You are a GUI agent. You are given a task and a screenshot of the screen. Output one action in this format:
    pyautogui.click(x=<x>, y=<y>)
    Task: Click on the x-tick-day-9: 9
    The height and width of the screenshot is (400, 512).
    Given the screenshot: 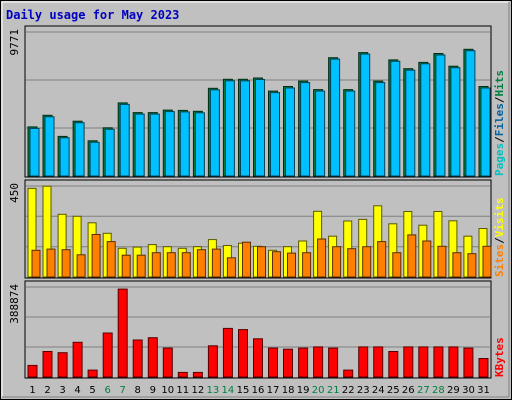 What is the action you would take?
    pyautogui.click(x=153, y=390)
    